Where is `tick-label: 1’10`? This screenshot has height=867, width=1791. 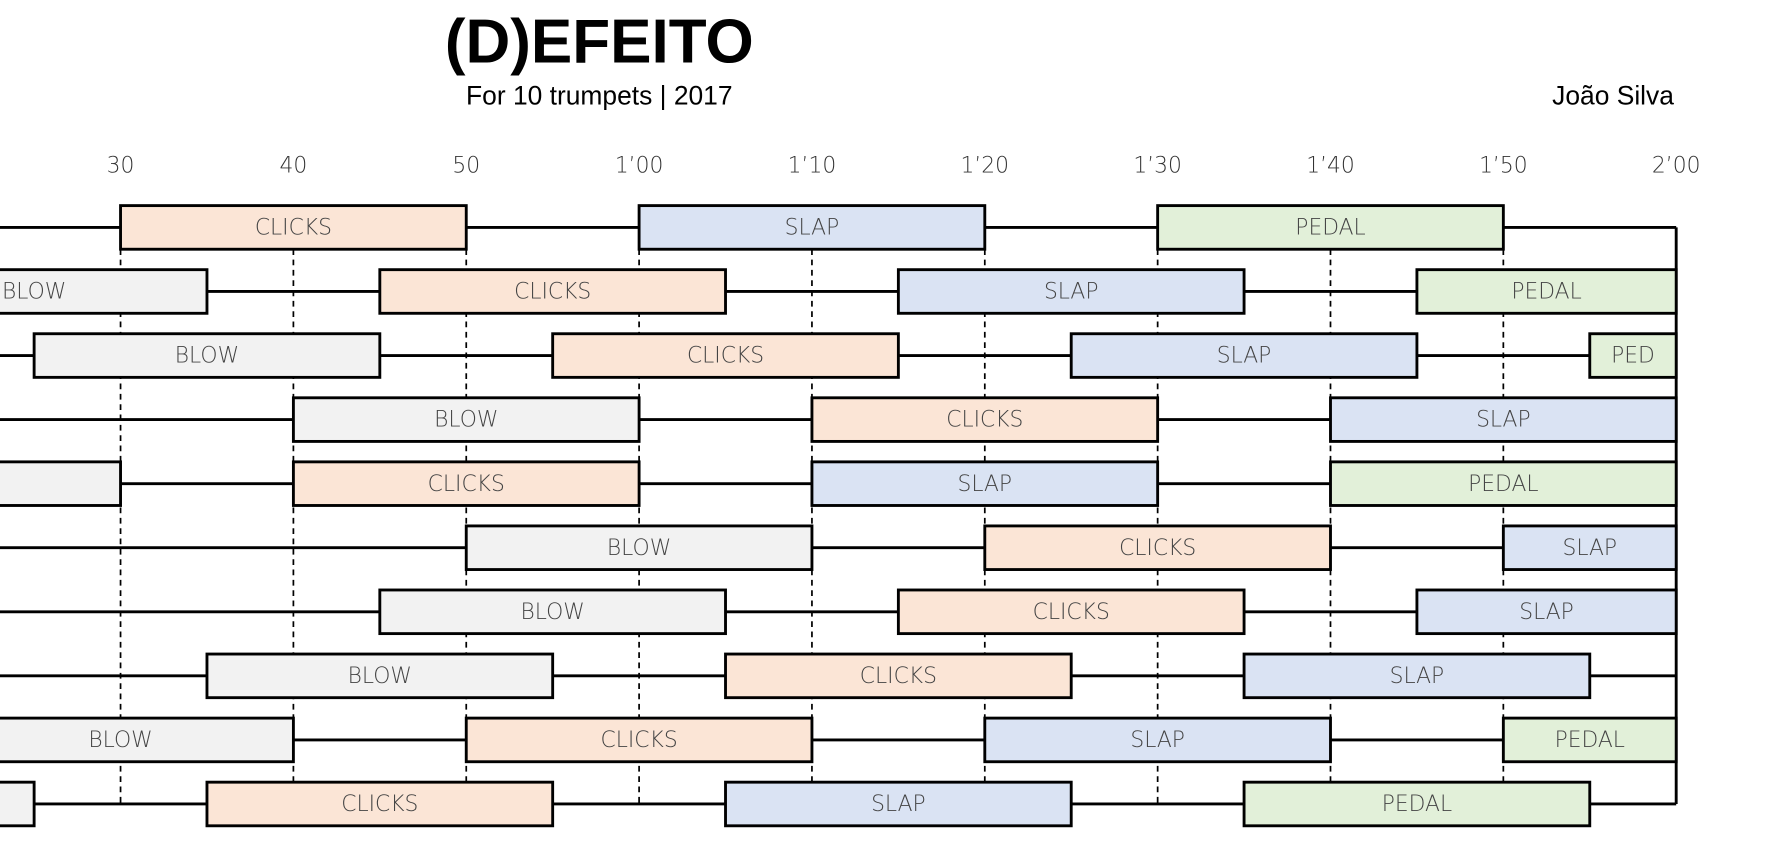 tick-label: 1’10 is located at coordinates (812, 166).